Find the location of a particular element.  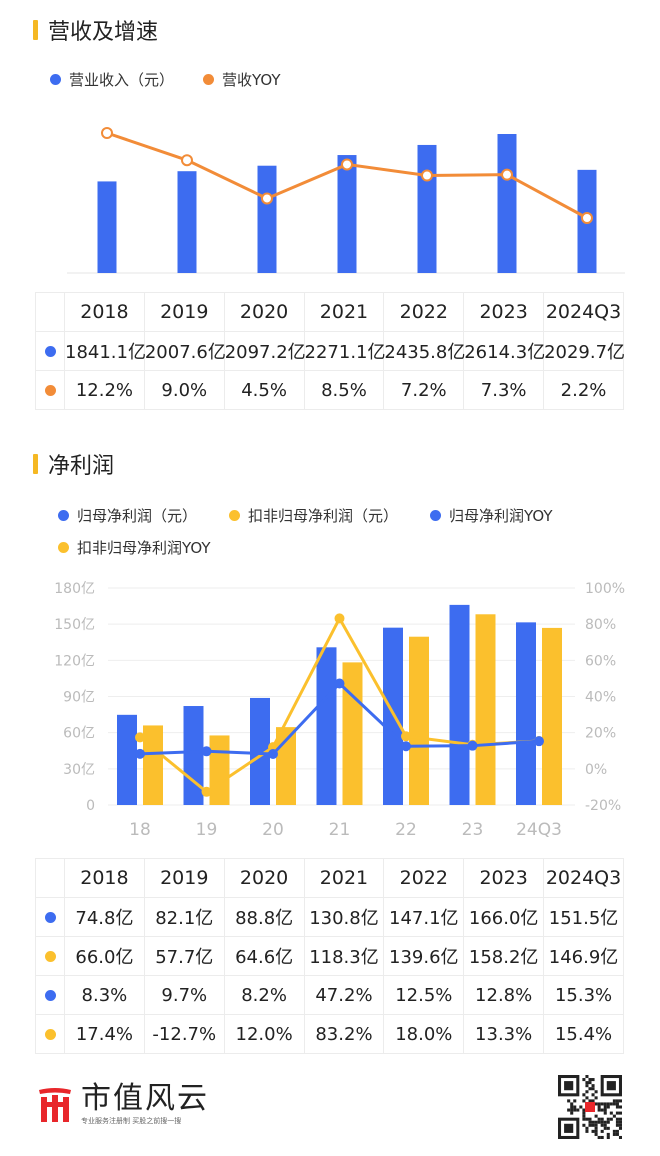

legend-item-net-profit: 归母净利润（元） is located at coordinates (127, 515).